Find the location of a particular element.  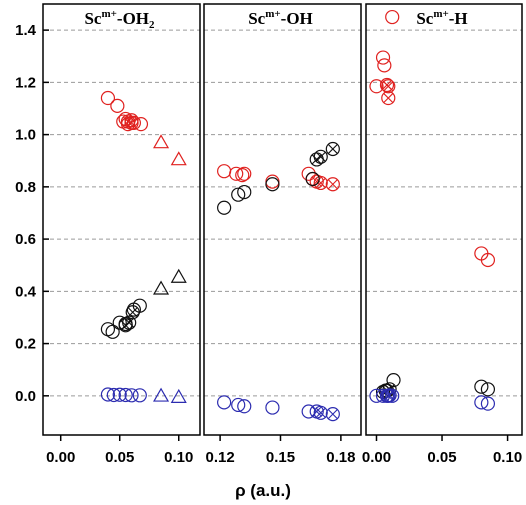

y-tick-label: 1.4 is located at coordinates (26, 30).